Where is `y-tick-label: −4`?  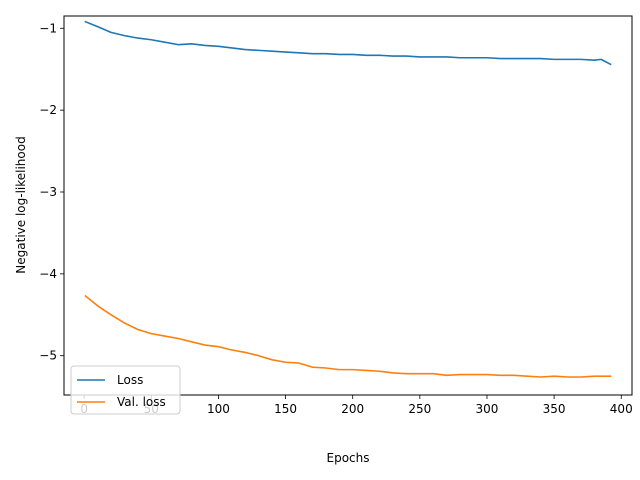 y-tick-label: −4 is located at coordinates (48, 274).